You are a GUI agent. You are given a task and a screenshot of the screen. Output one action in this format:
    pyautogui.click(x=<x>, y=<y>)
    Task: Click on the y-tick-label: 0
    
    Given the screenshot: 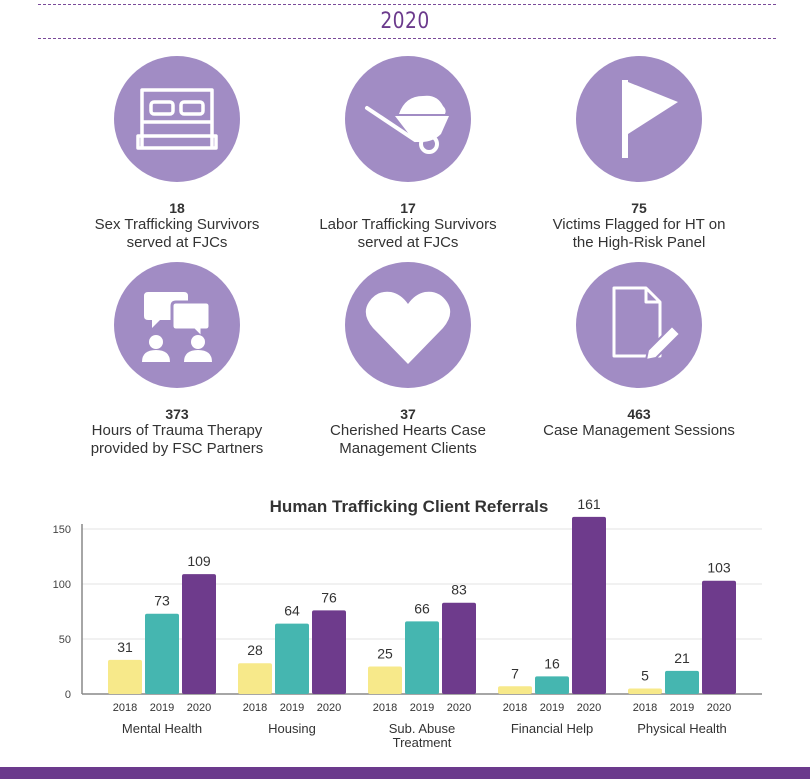 What is the action you would take?
    pyautogui.click(x=68, y=695)
    